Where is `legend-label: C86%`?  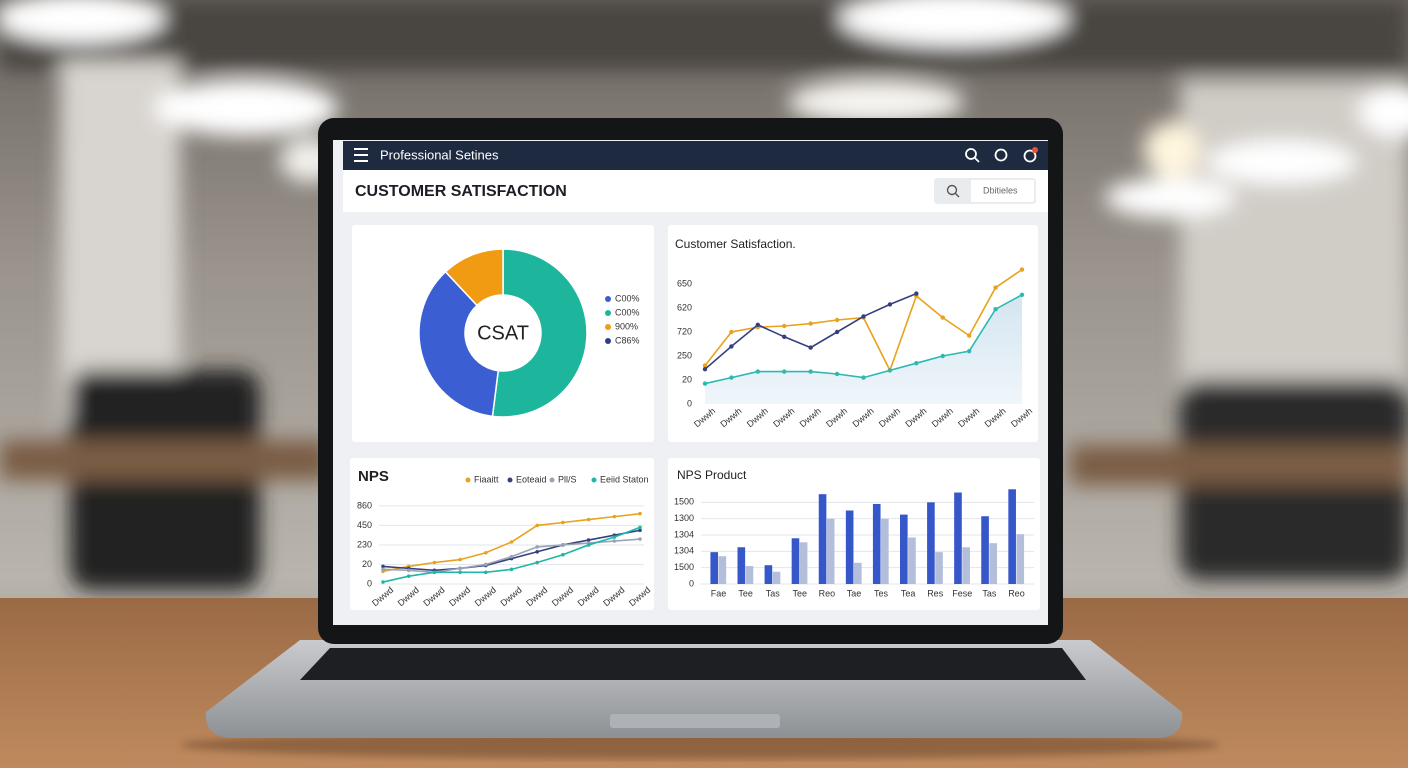 legend-label: C86% is located at coordinates (627, 340).